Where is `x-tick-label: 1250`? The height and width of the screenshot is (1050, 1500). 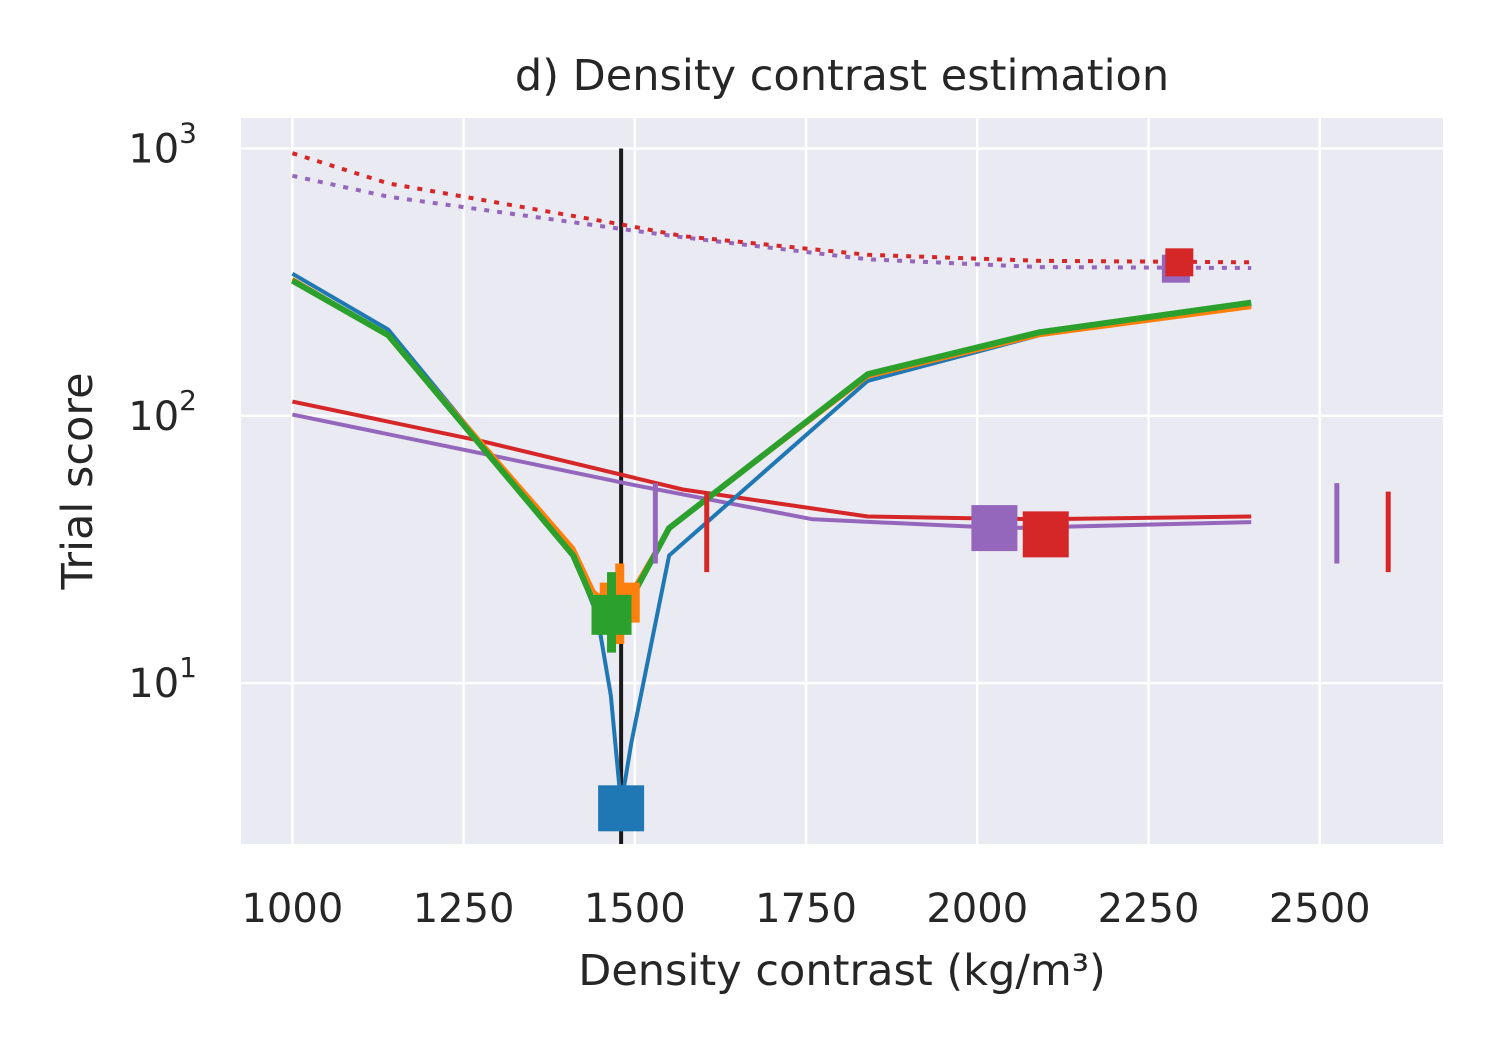
x-tick-label: 1250 is located at coordinates (464, 909).